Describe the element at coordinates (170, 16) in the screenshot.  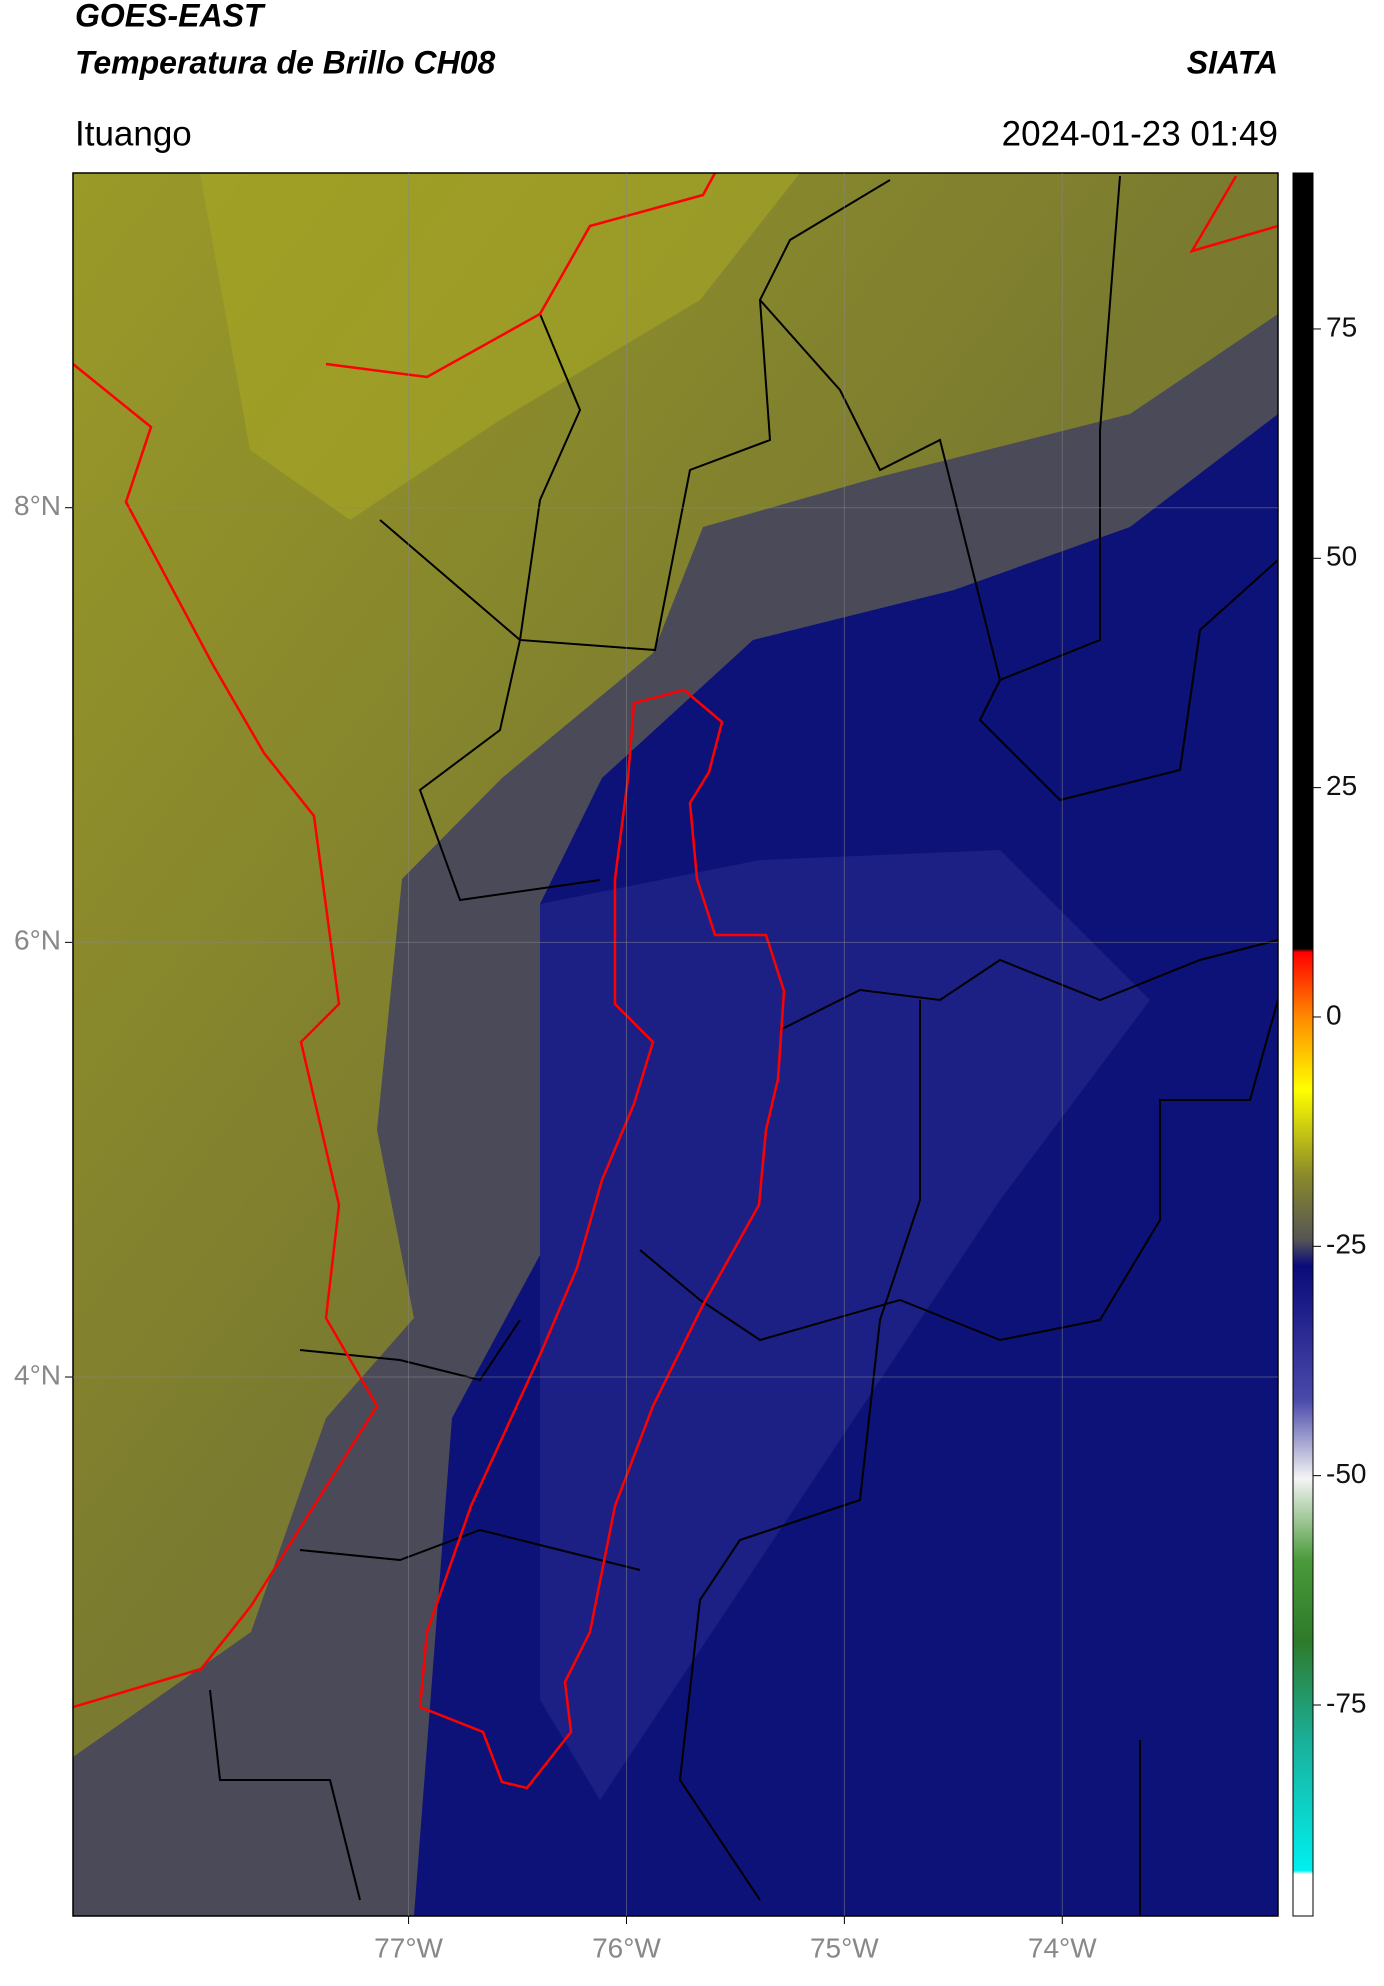
I see `title: GOES-EAST` at that location.